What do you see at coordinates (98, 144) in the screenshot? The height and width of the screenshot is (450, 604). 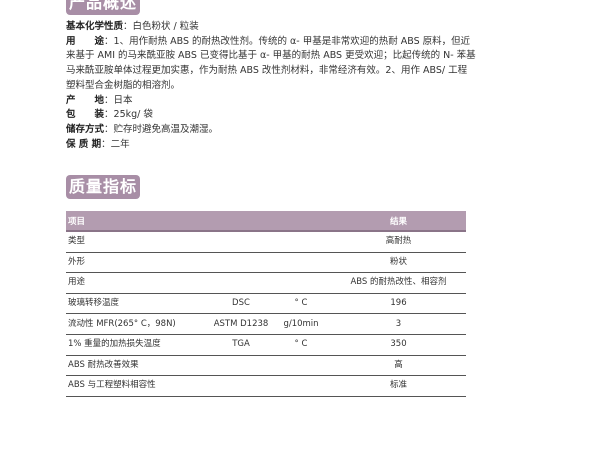 I see `field-shelf-life: 保 质 期：二年` at bounding box center [98, 144].